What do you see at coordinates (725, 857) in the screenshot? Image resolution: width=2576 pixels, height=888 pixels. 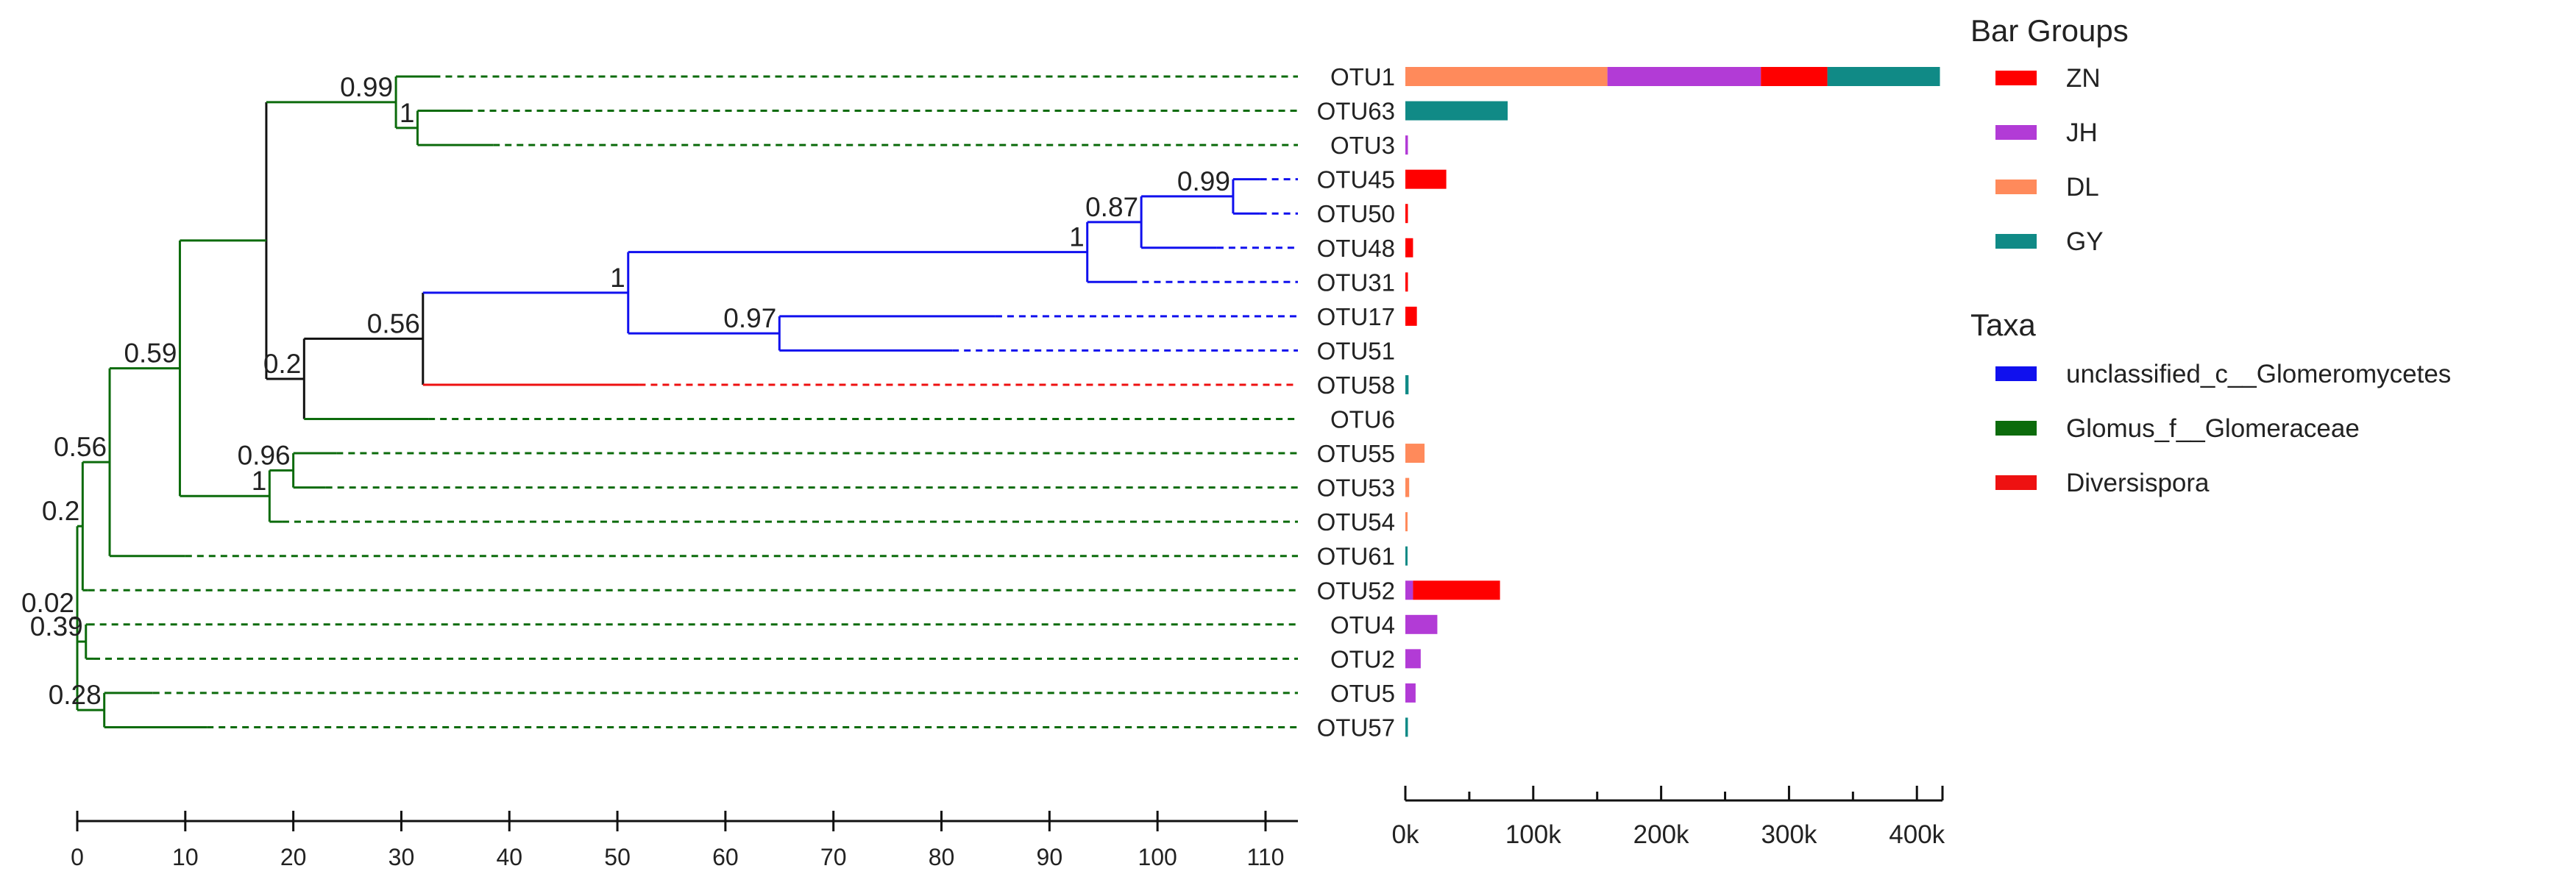 I see `tree-axis-tick-label: 60` at bounding box center [725, 857].